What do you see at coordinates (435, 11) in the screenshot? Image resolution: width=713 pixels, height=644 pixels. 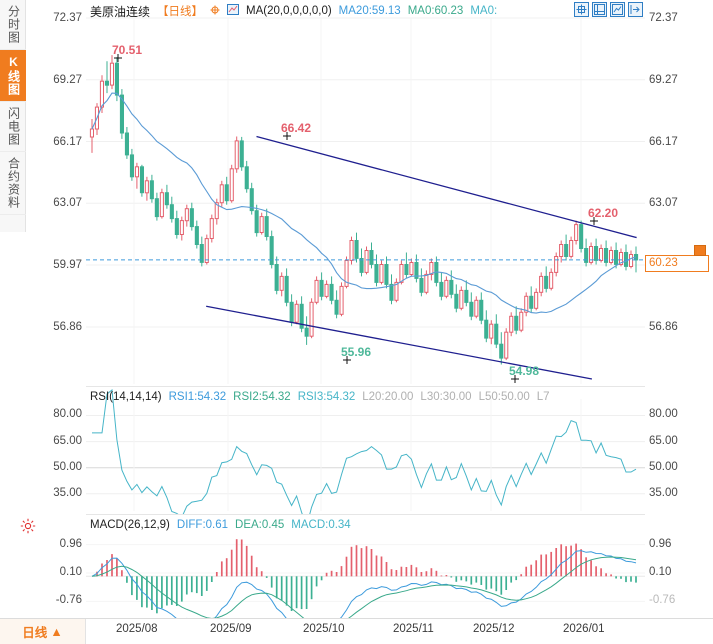 I see `ma0a-value: MA0:60.23` at bounding box center [435, 11].